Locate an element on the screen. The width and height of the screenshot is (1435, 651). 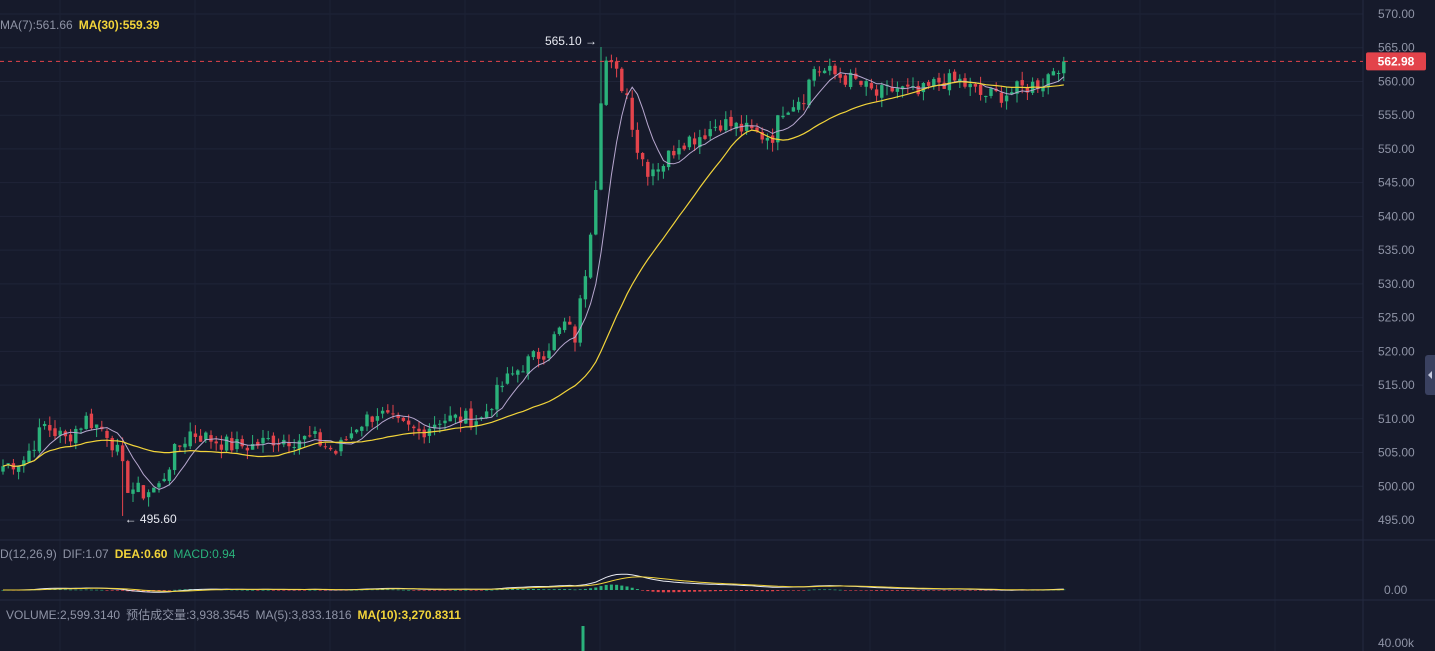
macd-dif: DIF:1.07 is located at coordinates (85, 554).